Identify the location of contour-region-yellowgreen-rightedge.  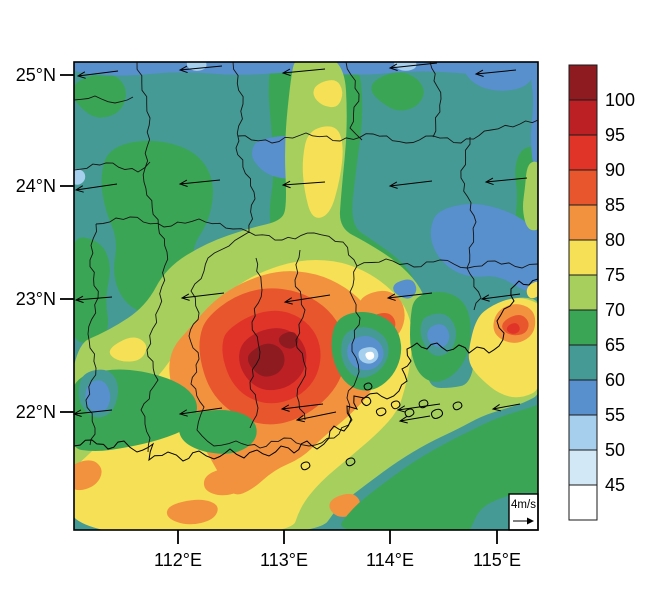
(530, 196).